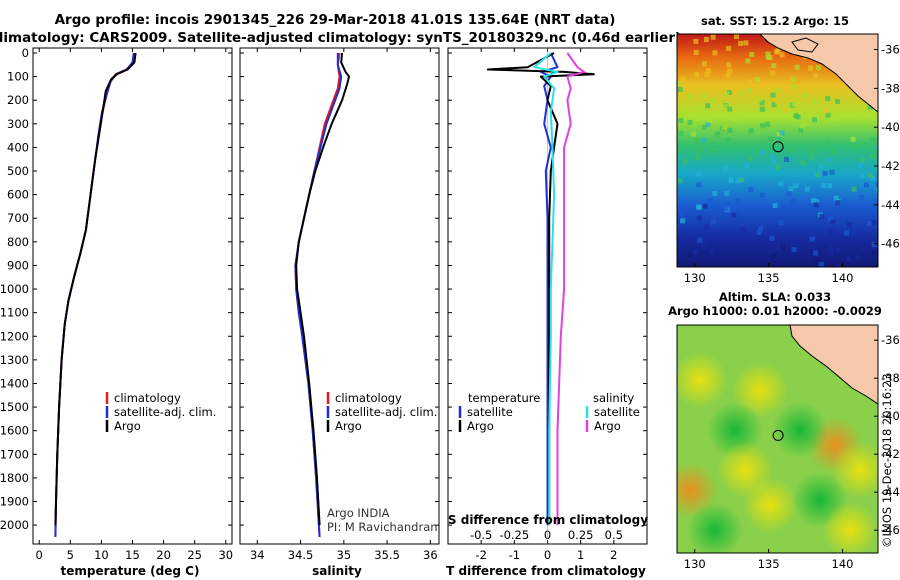 The width and height of the screenshot is (900, 580). What do you see at coordinates (792, 164) in the screenshot?
I see `sst-map-axes: 130 135 140 -36 -38 -40 -42 -44 -46` at bounding box center [792, 164].